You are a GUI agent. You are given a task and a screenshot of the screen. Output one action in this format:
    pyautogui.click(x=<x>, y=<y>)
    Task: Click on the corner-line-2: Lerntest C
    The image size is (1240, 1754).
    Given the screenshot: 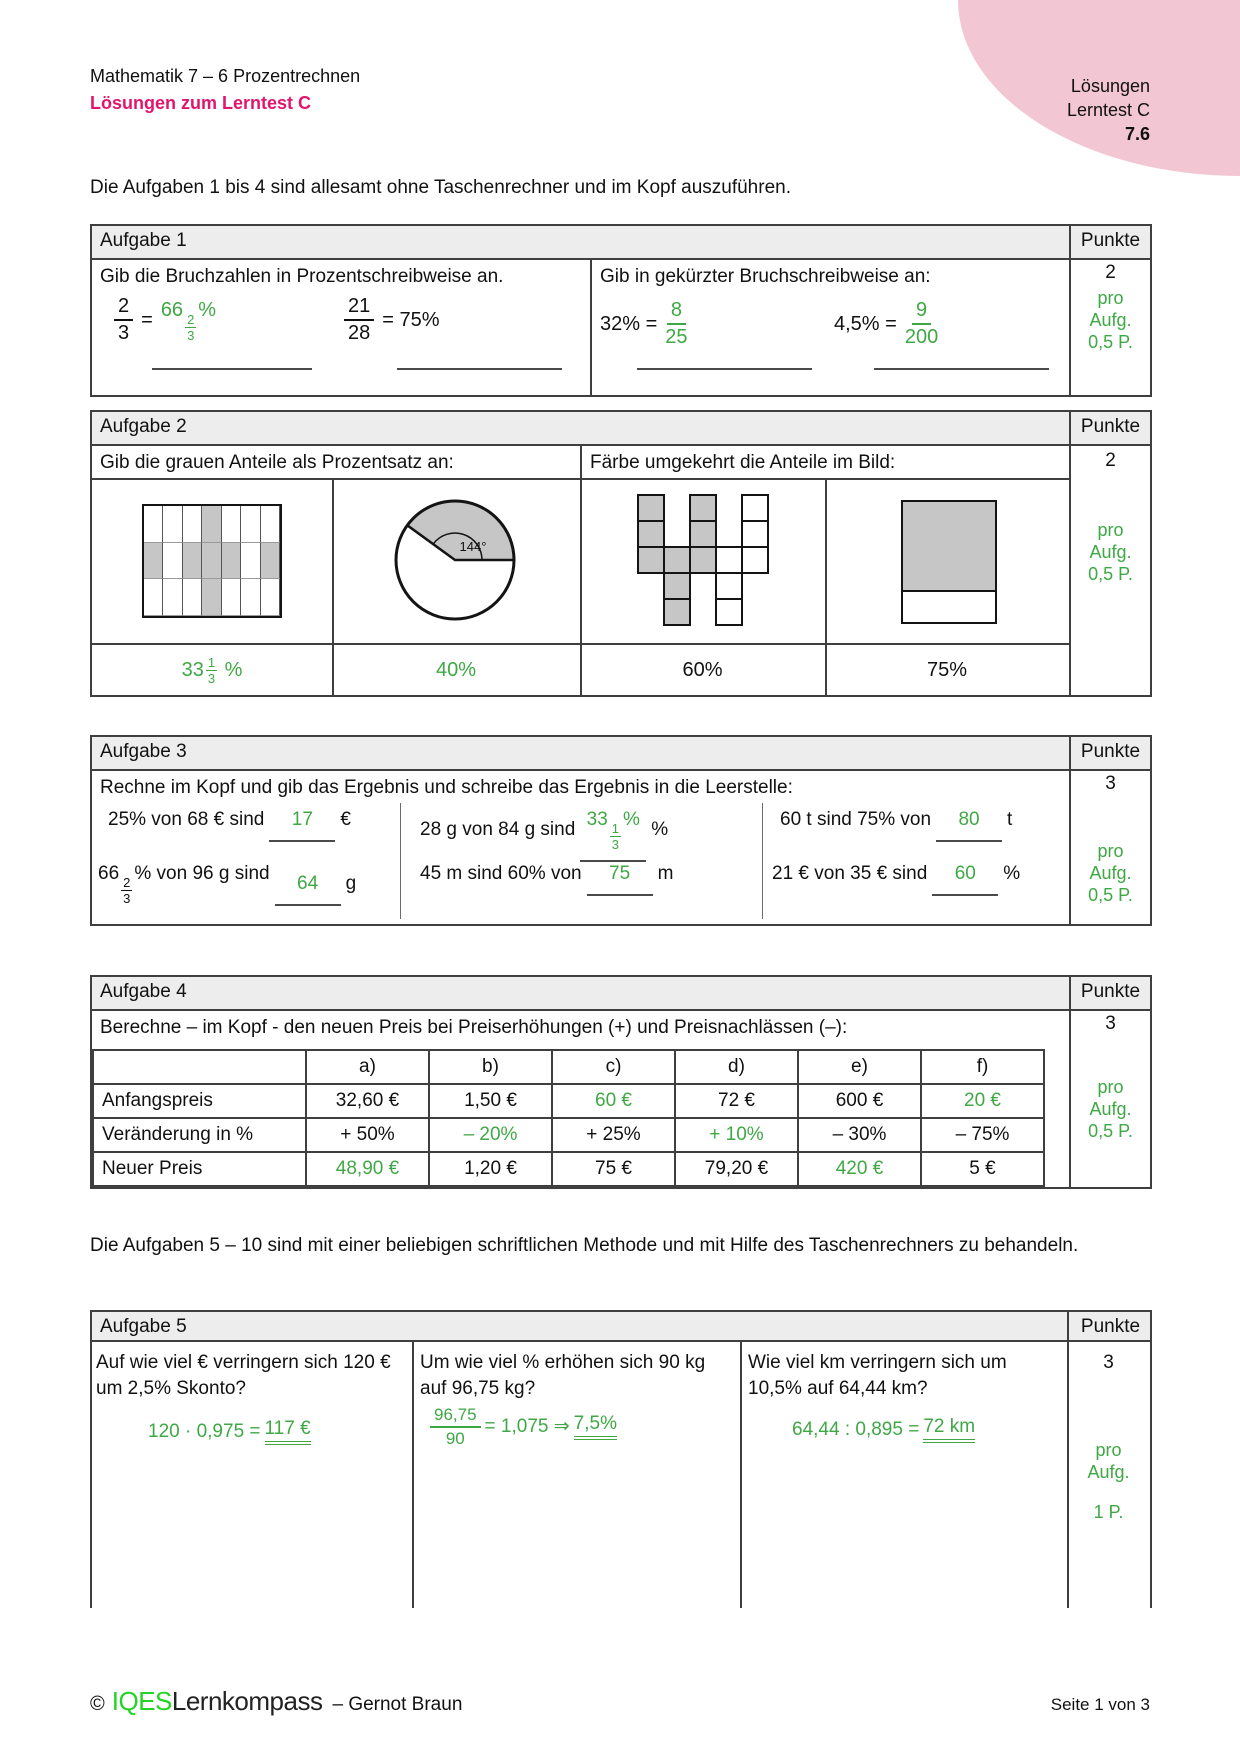 What is the action you would take?
    pyautogui.click(x=1108, y=110)
    